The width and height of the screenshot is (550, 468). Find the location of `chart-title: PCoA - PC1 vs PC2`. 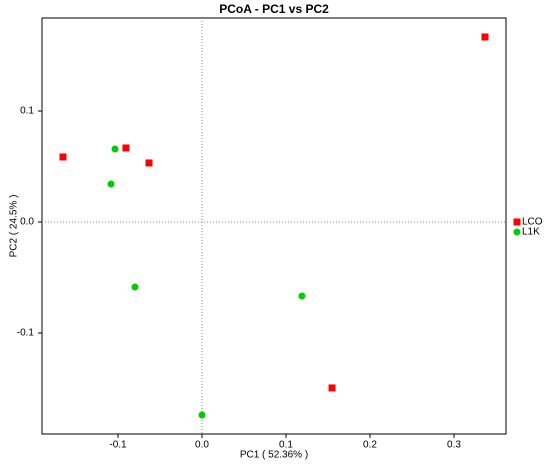

chart-title: PCoA - PC1 vs PC2 is located at coordinates (274, 9).